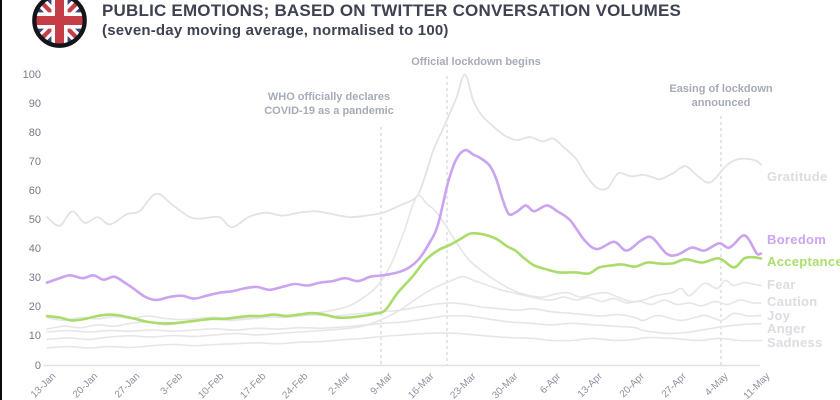  I want to click on y-tick-label-10: 10, so click(34, 336).